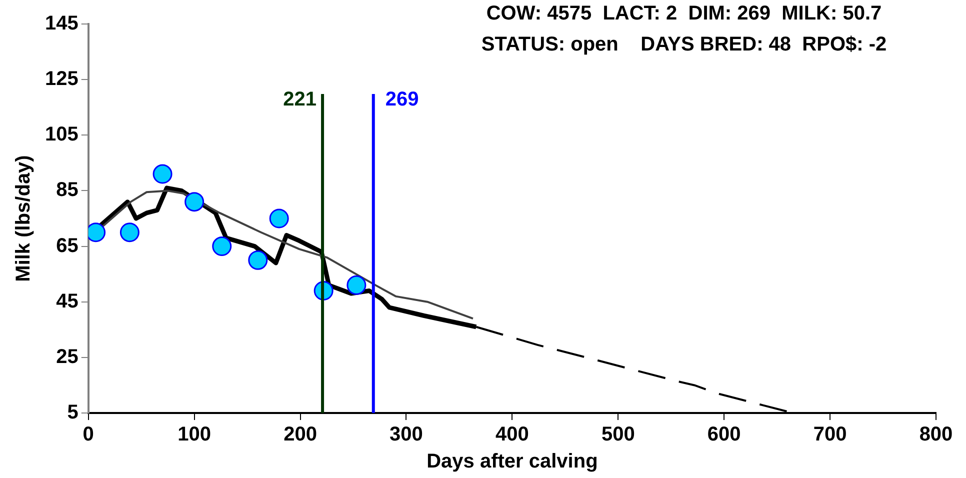 This screenshot has width=966, height=478. What do you see at coordinates (67, 357) in the screenshot?
I see `y-tick-label: 25` at bounding box center [67, 357].